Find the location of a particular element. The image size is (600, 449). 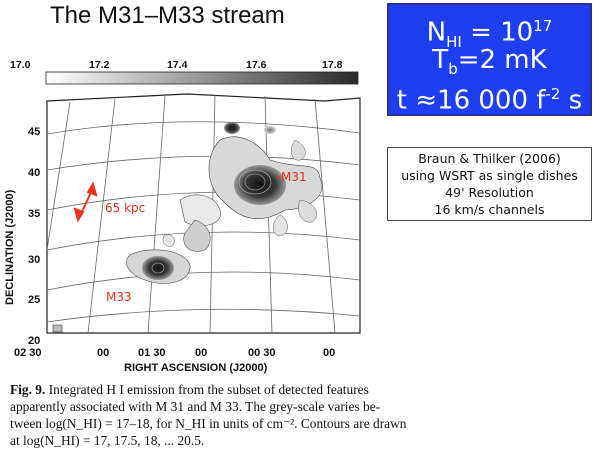

time-line: t ≈16 000 f-2 s is located at coordinates (489, 97).